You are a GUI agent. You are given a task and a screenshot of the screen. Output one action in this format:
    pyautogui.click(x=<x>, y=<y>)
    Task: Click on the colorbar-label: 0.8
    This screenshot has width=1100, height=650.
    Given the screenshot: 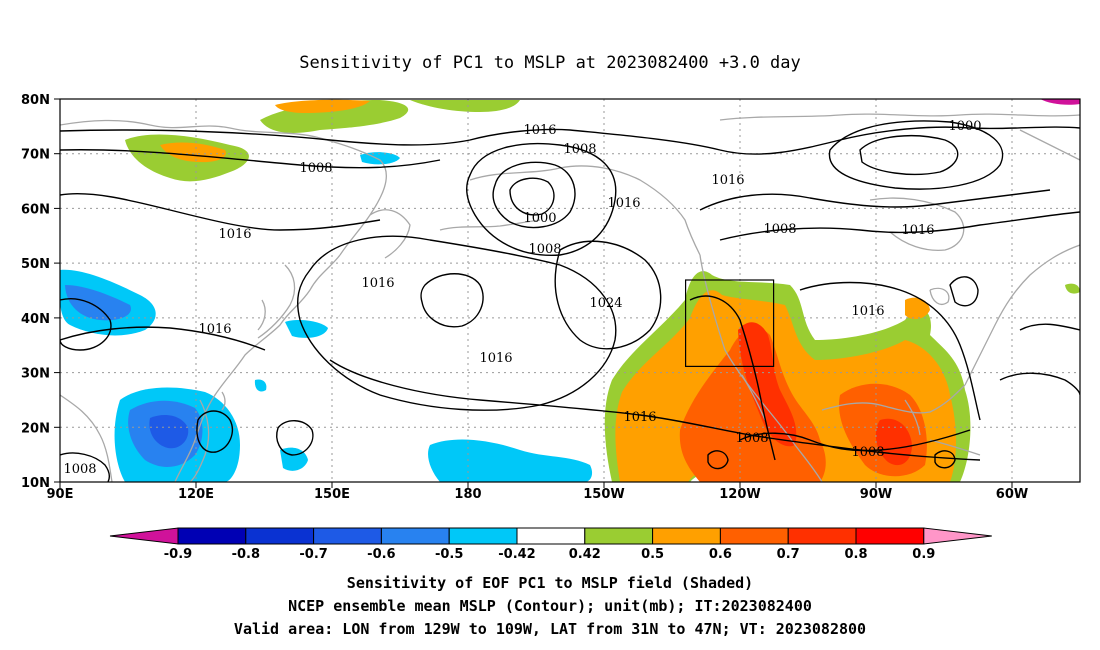 What is the action you would take?
    pyautogui.click(x=855, y=554)
    